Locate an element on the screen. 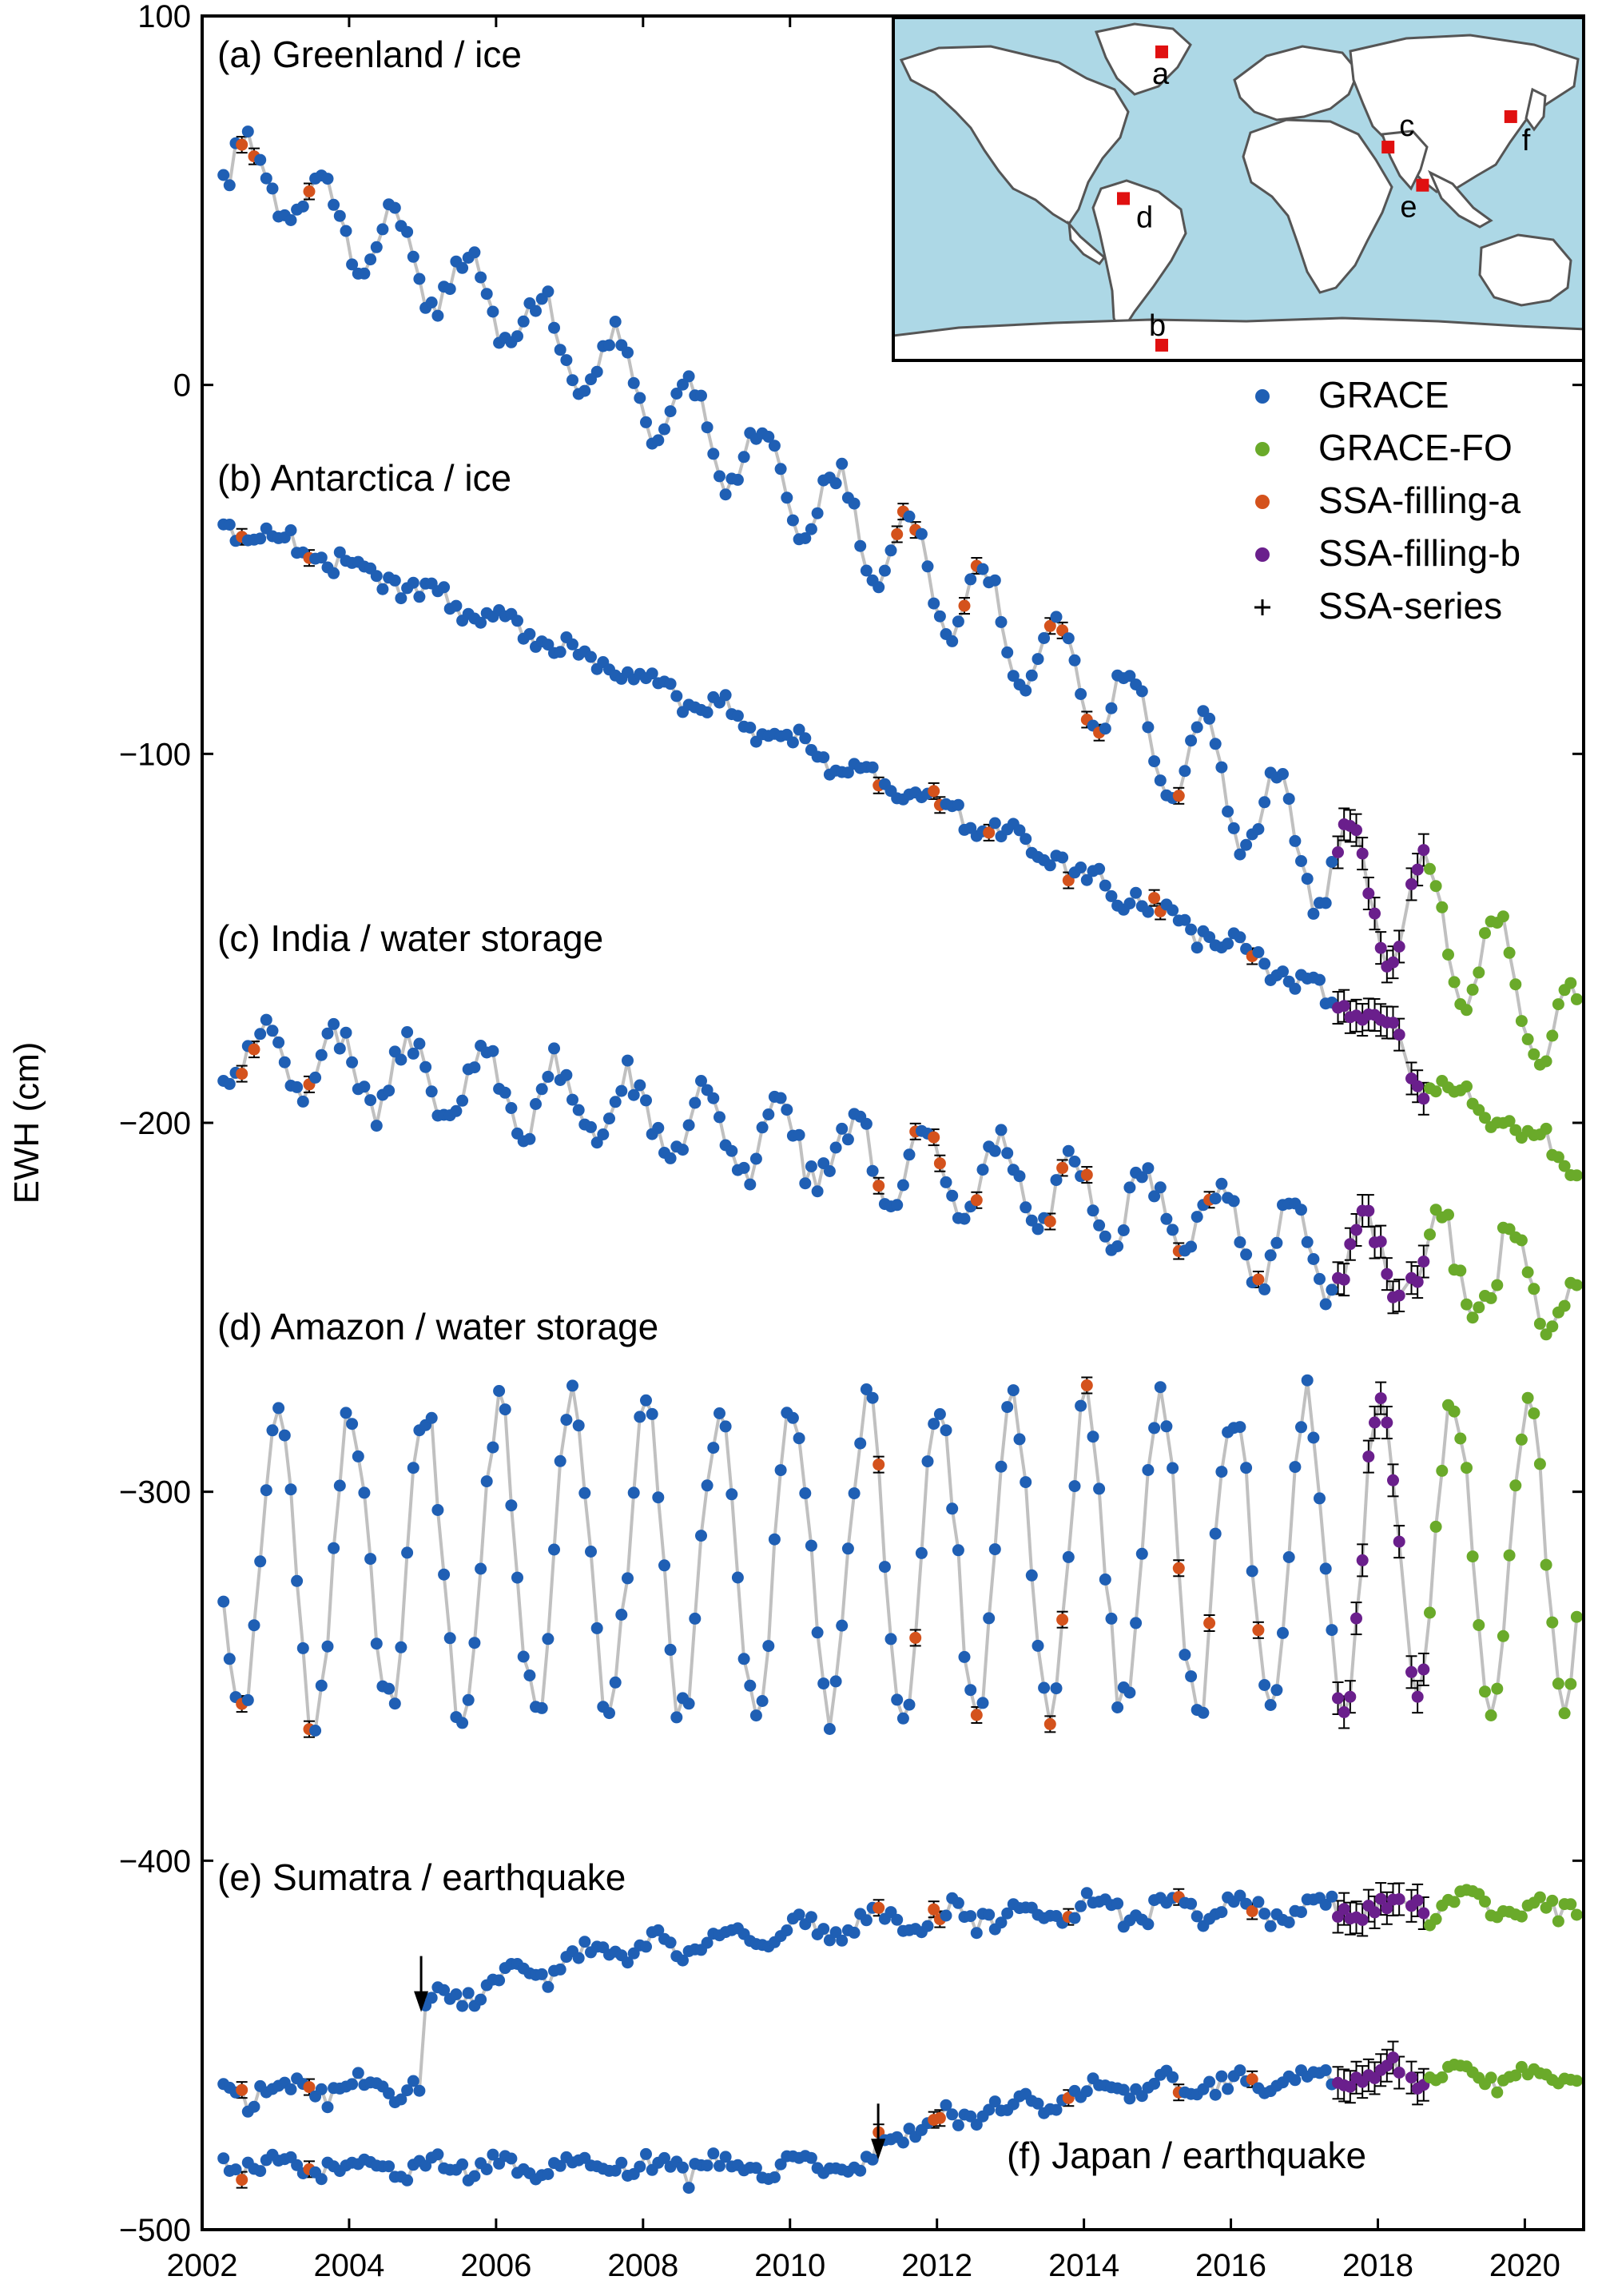 This screenshot has height=2296, width=1598. series-e is located at coordinates (900, 2000).